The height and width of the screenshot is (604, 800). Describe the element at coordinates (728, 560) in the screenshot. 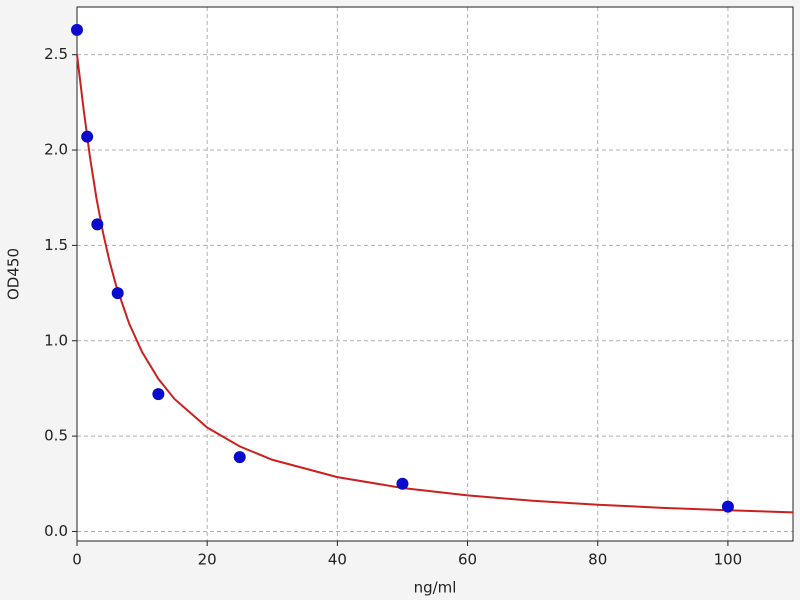

I see `x-tick-label: 100` at that location.